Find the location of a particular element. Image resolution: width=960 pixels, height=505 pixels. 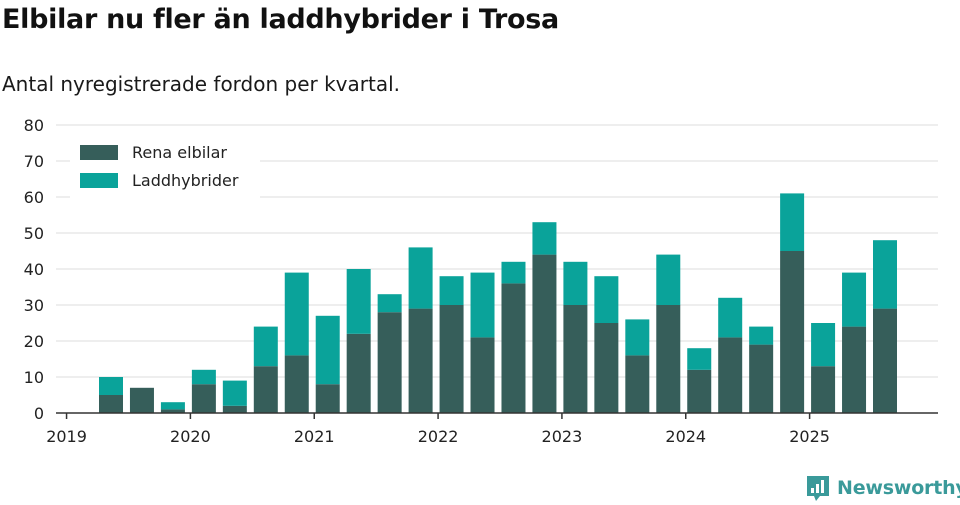

y-tick-label: 0 is located at coordinates (39, 413).